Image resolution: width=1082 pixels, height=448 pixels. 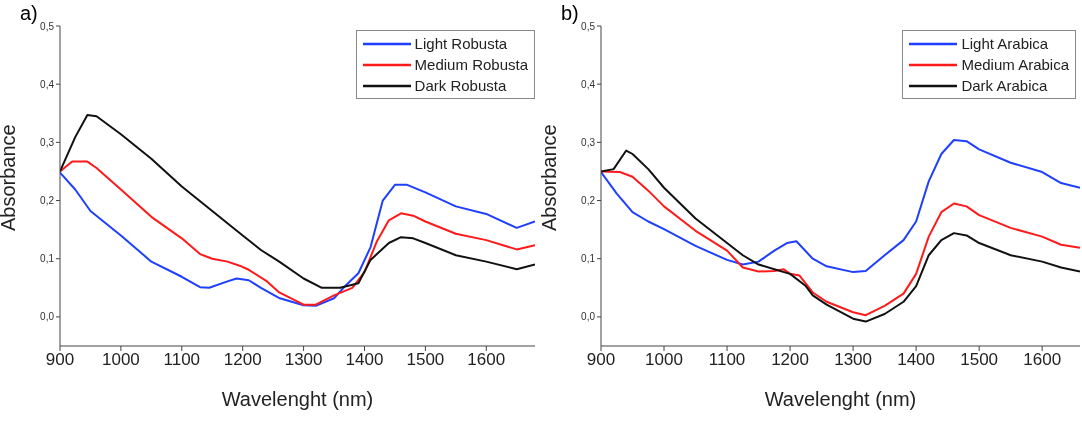 I want to click on legend-label: Light Robusta, so click(x=461, y=44).